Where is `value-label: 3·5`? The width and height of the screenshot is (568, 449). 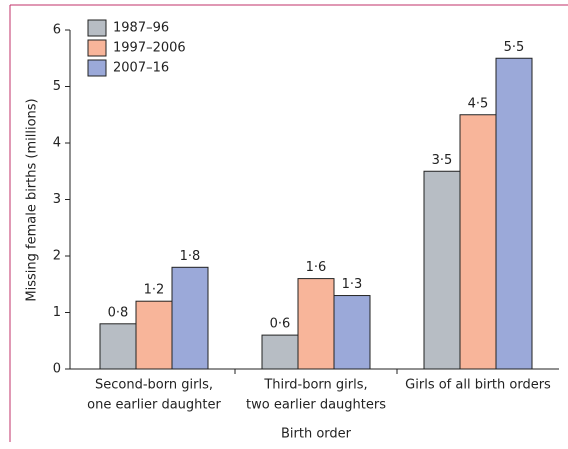
value-label: 3·5 is located at coordinates (442, 160).